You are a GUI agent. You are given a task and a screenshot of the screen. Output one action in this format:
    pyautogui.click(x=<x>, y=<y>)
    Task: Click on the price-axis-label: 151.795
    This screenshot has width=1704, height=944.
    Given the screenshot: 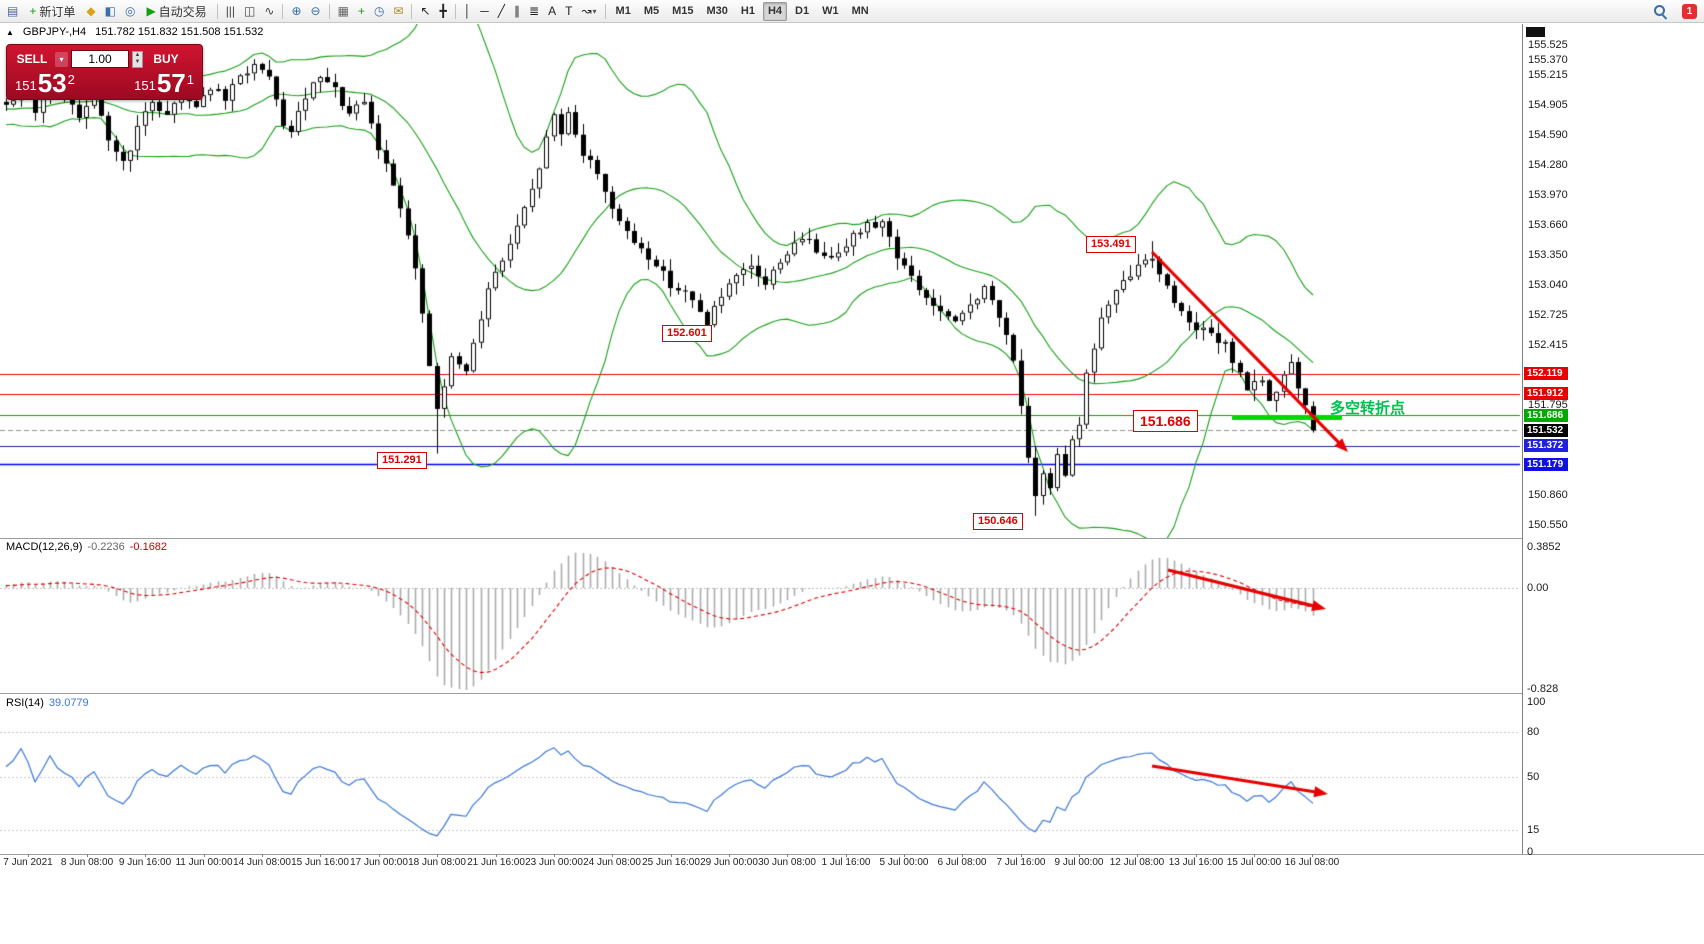 What is the action you would take?
    pyautogui.click(x=1548, y=404)
    